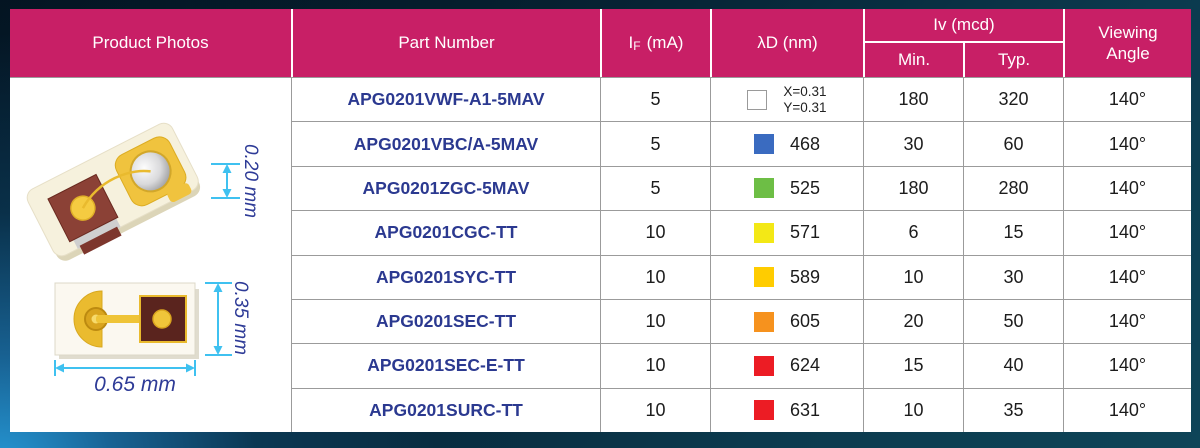 This screenshot has width=1200, height=448. Describe the element at coordinates (135, 384) in the screenshot. I see `dim-width-label: 0.65 mm` at that location.